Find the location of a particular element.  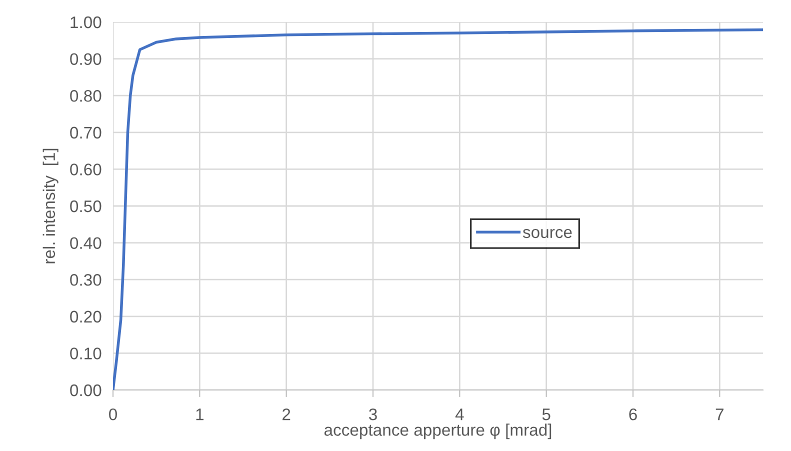

x-tick-label: 0 is located at coordinates (113, 414).